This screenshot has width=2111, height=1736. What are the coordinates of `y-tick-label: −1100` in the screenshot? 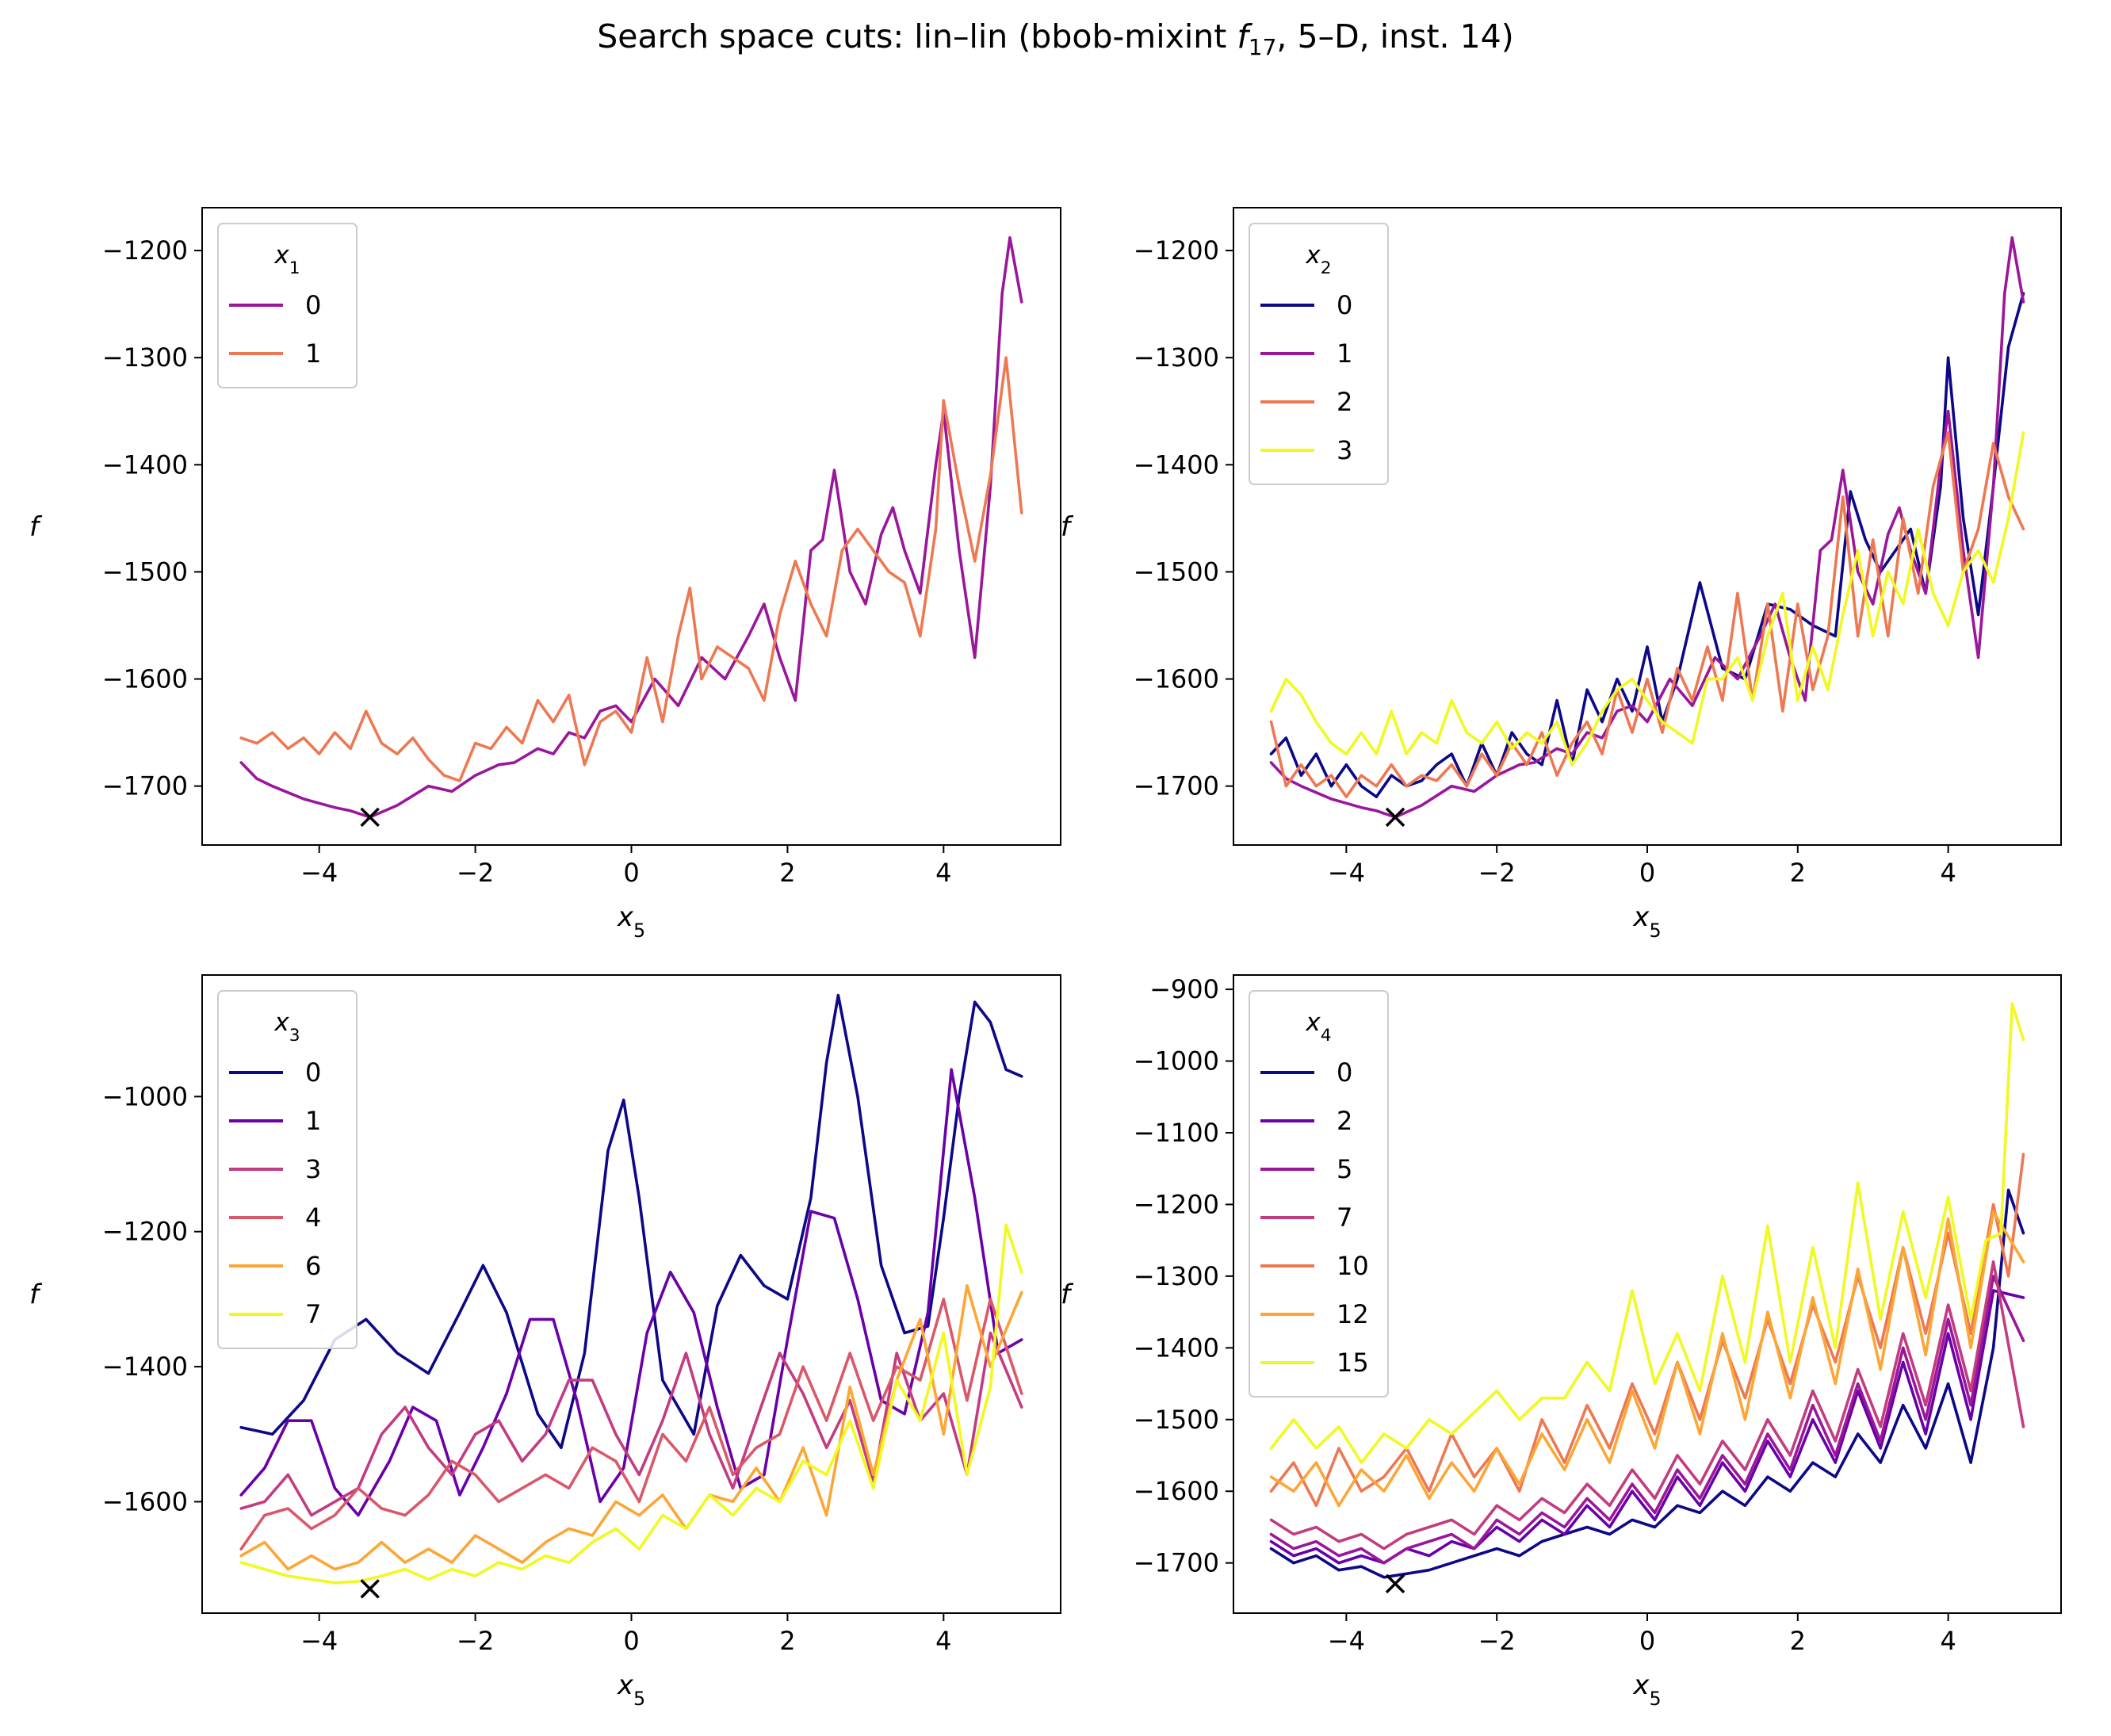 It's located at (1176, 1133).